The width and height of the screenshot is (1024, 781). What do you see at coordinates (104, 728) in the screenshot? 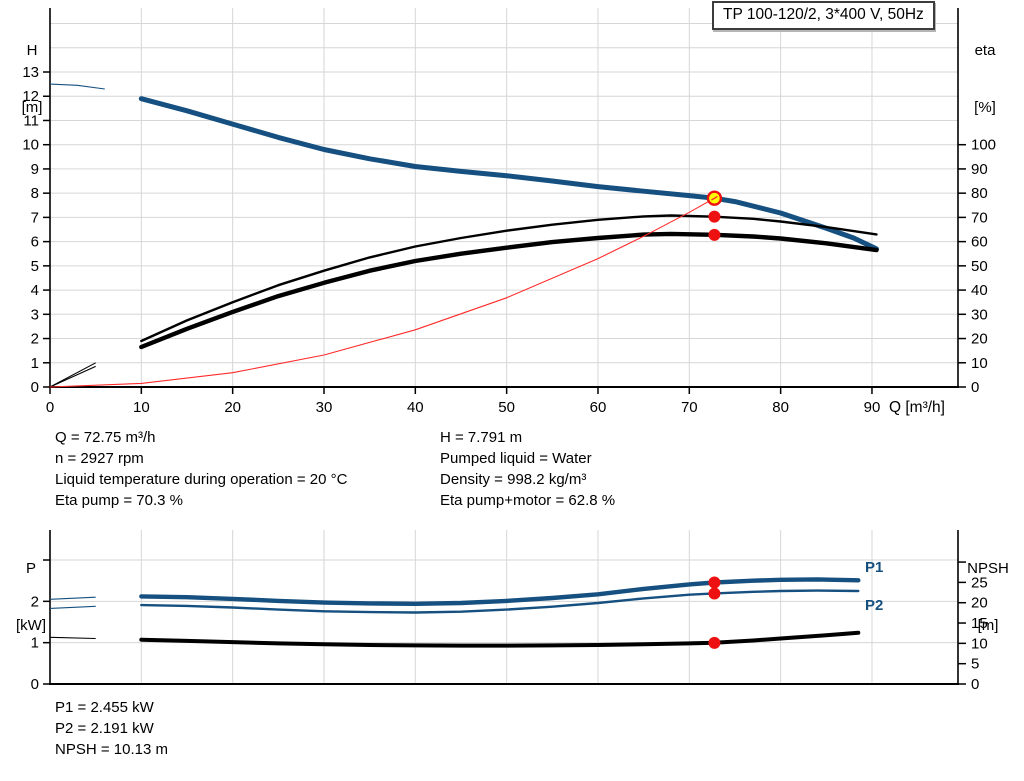
I see `info-p2: P2 = 2.191 kW` at bounding box center [104, 728].